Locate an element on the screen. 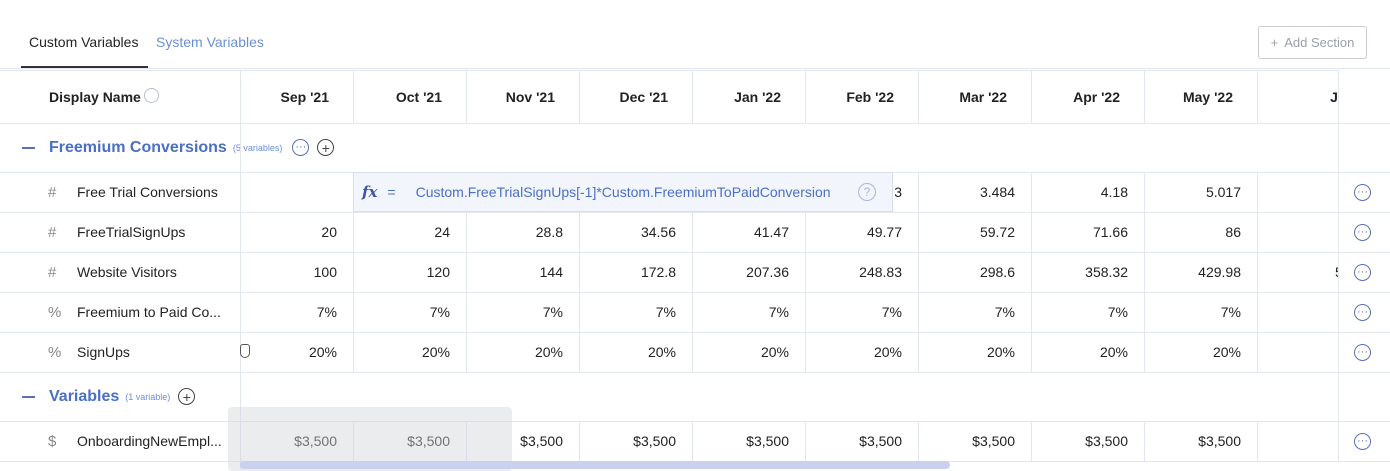 The height and width of the screenshot is (471, 1390). value-cell: 144 is located at coordinates (551, 272).